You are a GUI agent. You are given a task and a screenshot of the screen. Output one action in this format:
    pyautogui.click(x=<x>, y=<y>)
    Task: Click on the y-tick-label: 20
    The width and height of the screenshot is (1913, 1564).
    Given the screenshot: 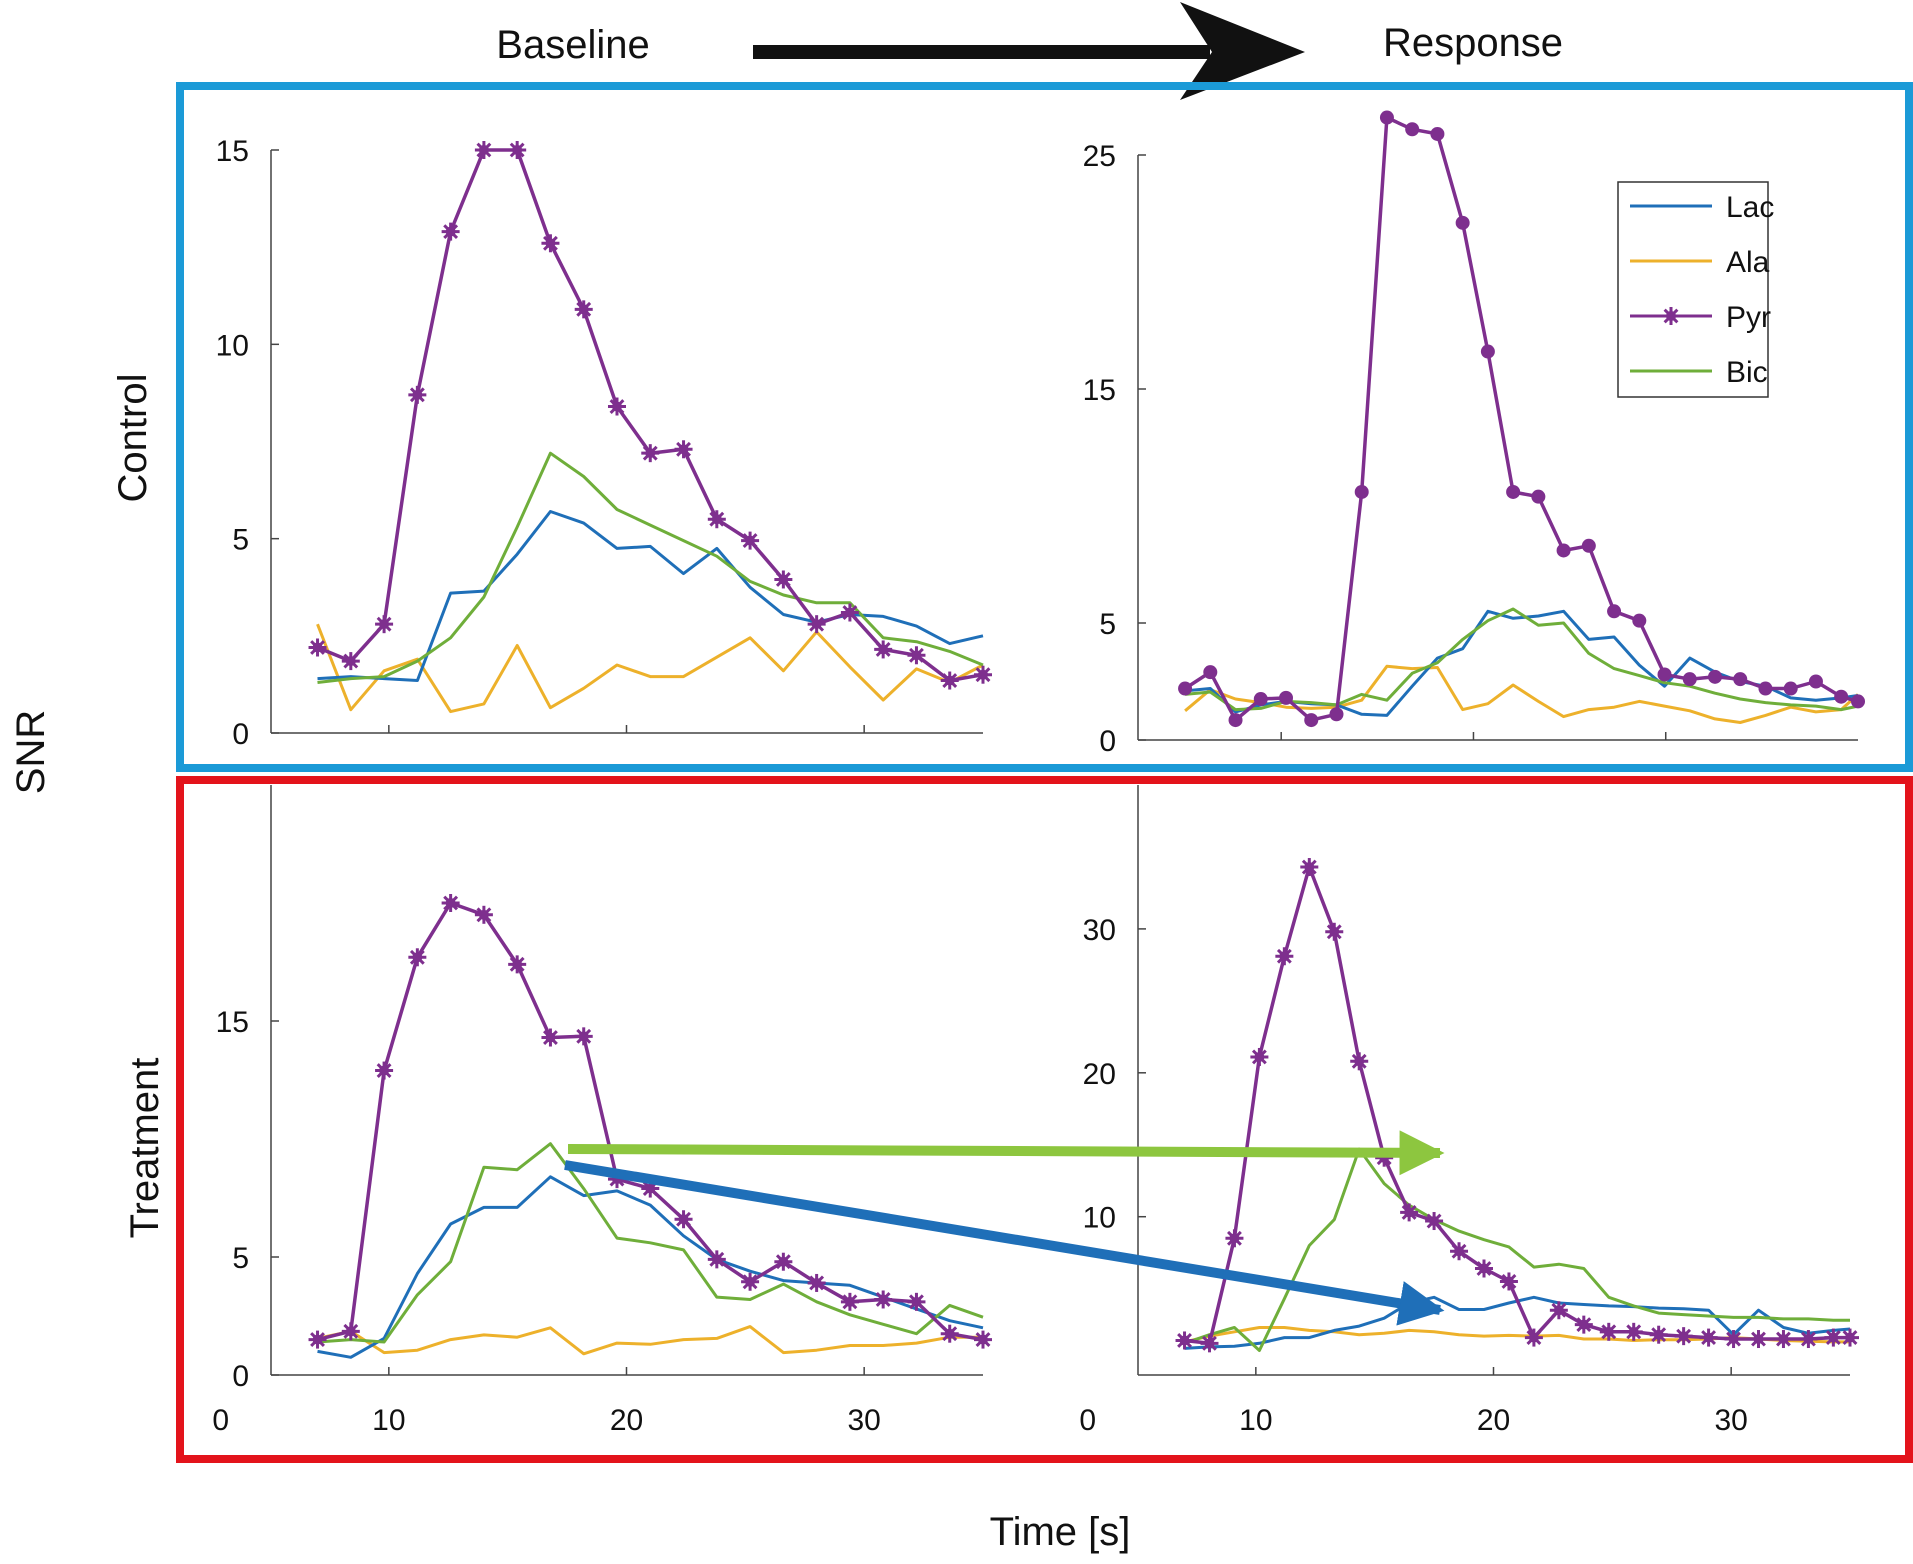 What is the action you would take?
    pyautogui.click(x=1099, y=1074)
    